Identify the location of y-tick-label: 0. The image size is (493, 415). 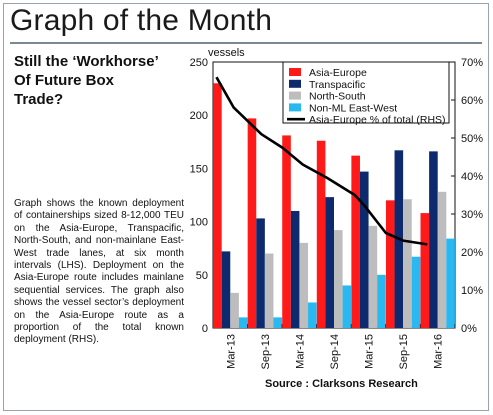
(205, 329).